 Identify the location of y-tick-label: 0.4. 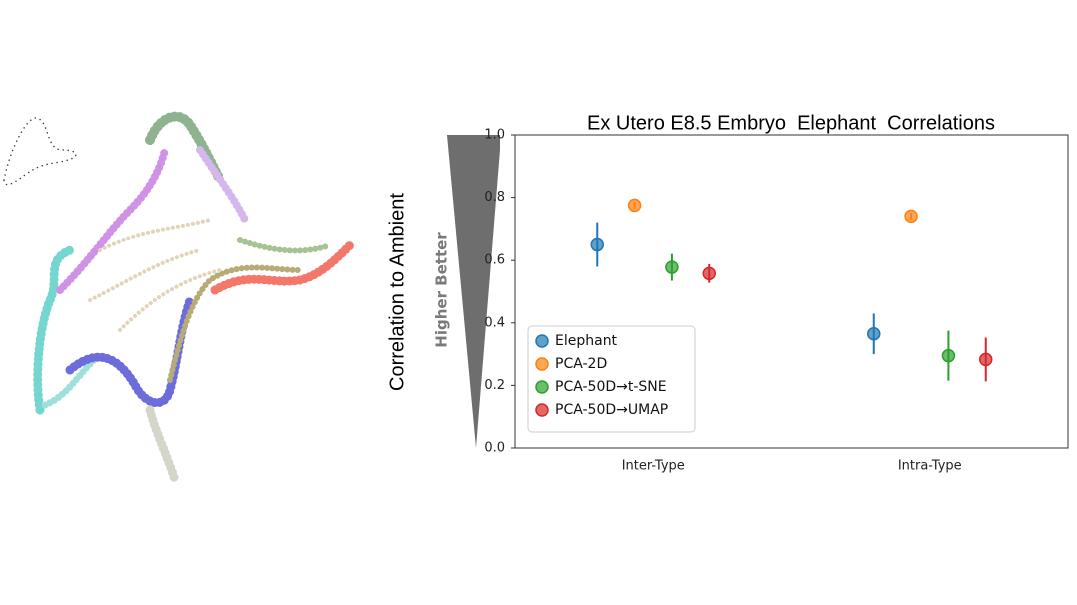
(494, 322).